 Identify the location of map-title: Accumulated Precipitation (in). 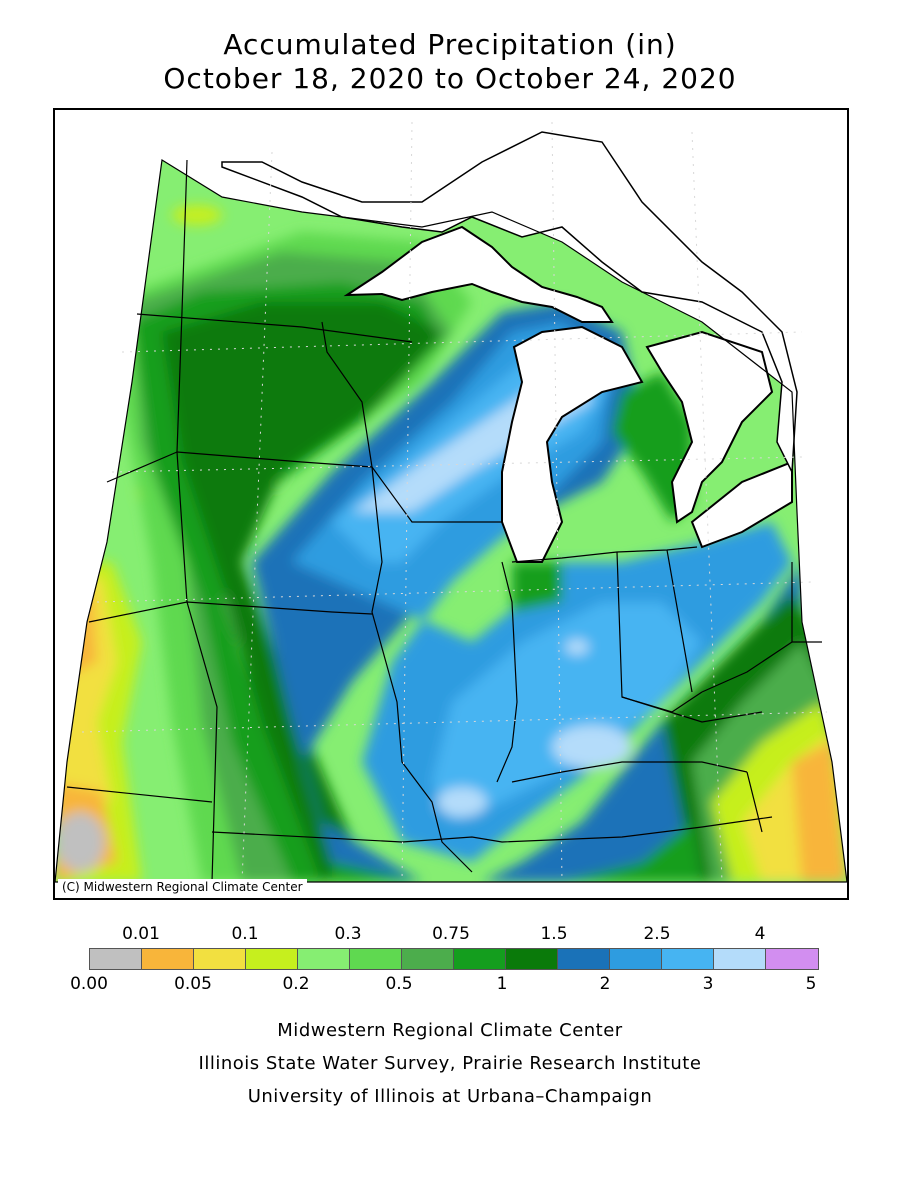
(450, 44).